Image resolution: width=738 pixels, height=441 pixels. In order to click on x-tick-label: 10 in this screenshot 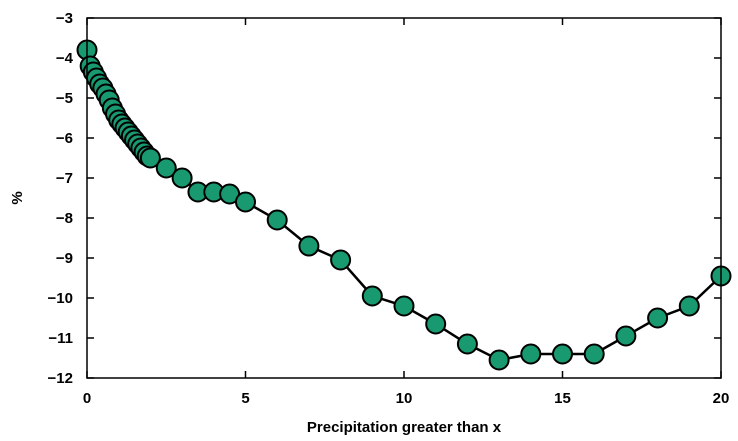, I will do `click(404, 398)`.